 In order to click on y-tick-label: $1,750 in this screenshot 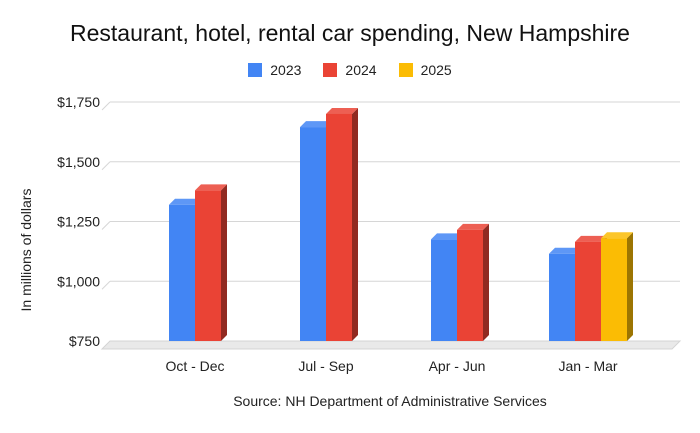, I will do `click(78, 102)`.